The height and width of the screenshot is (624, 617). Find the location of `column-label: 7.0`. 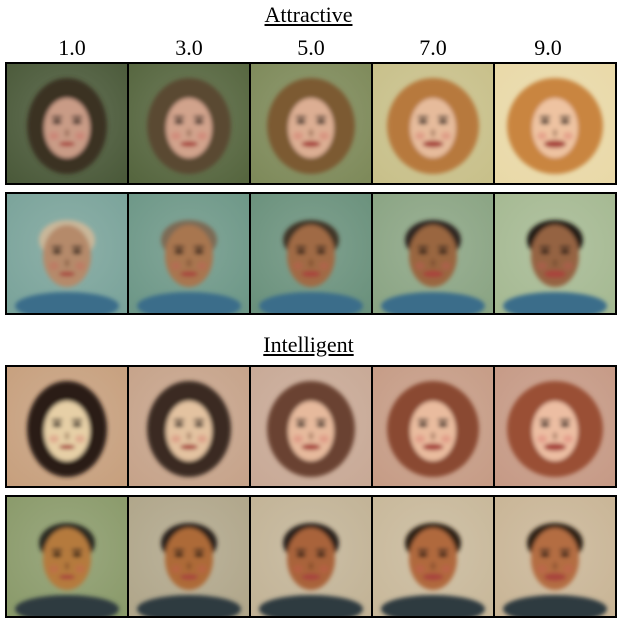

column-label: 7.0 is located at coordinates (433, 47).